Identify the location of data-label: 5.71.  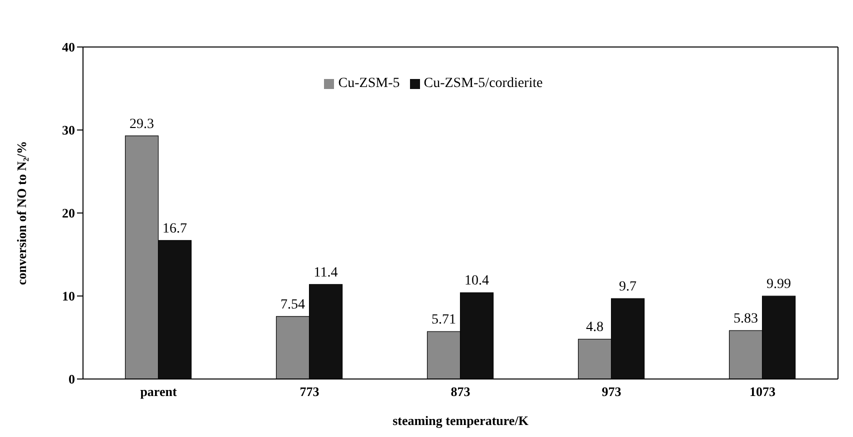
(444, 320).